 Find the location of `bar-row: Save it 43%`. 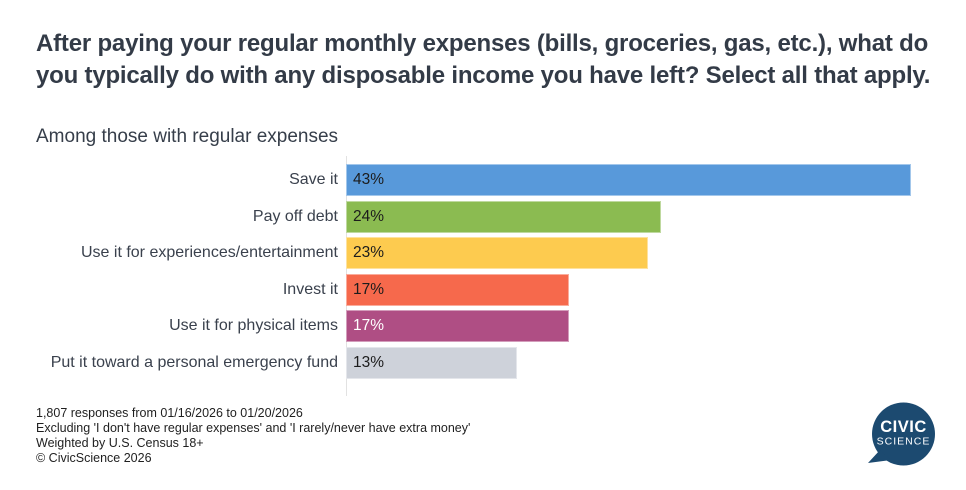

bar-row: Save it 43% is located at coordinates (483, 180).